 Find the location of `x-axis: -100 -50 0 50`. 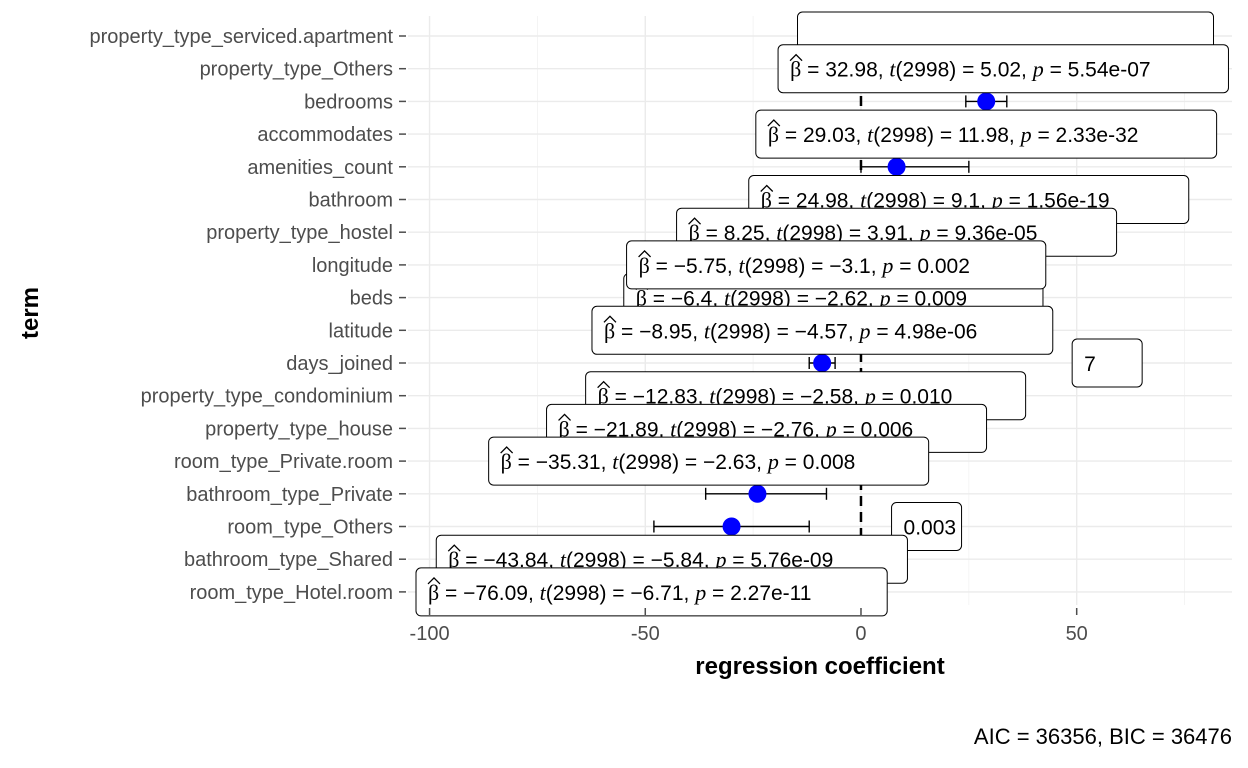

x-axis: -100 -50 0 50 is located at coordinates (749, 626).